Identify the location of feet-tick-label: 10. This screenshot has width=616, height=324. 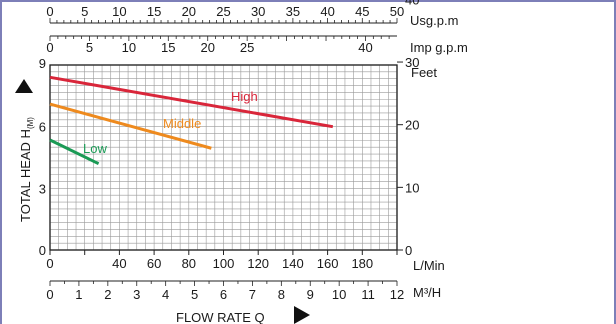
(412, 187).